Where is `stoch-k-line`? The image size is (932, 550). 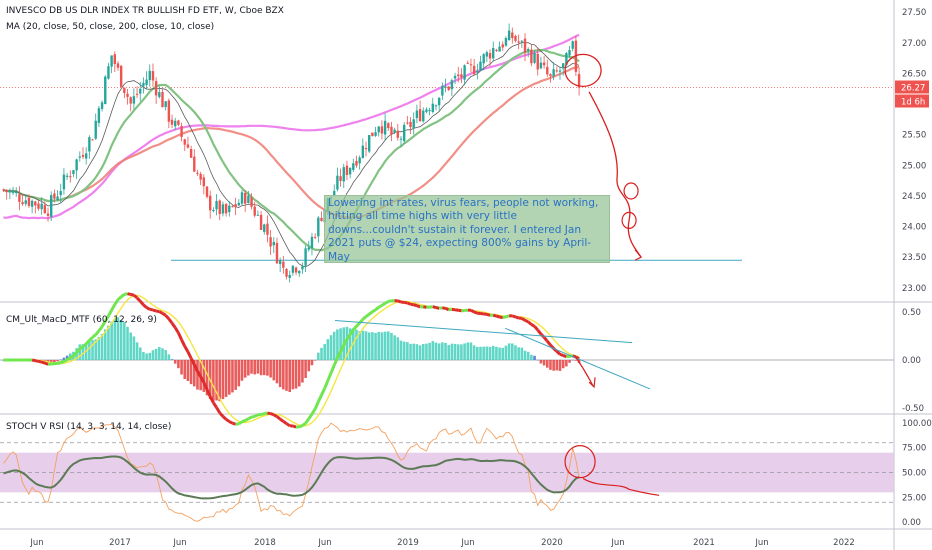 stoch-k-line is located at coordinates (291, 472).